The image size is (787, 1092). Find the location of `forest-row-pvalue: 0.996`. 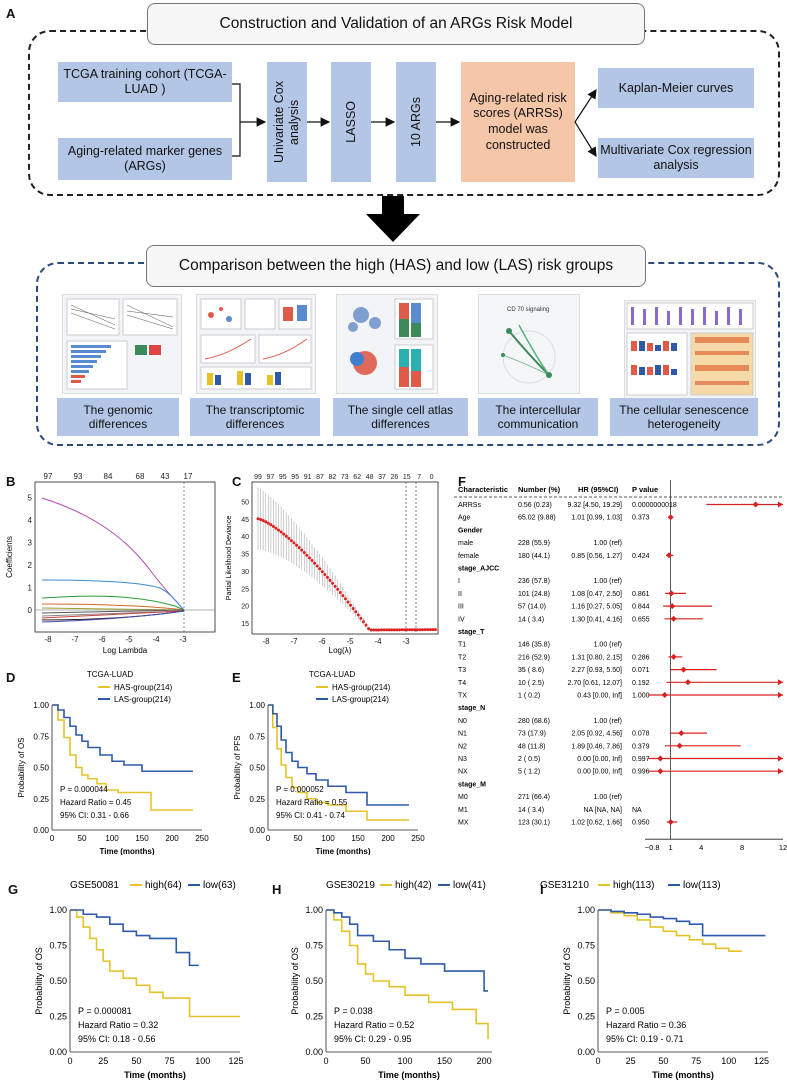

forest-row-pvalue: 0.996 is located at coordinates (641, 772).